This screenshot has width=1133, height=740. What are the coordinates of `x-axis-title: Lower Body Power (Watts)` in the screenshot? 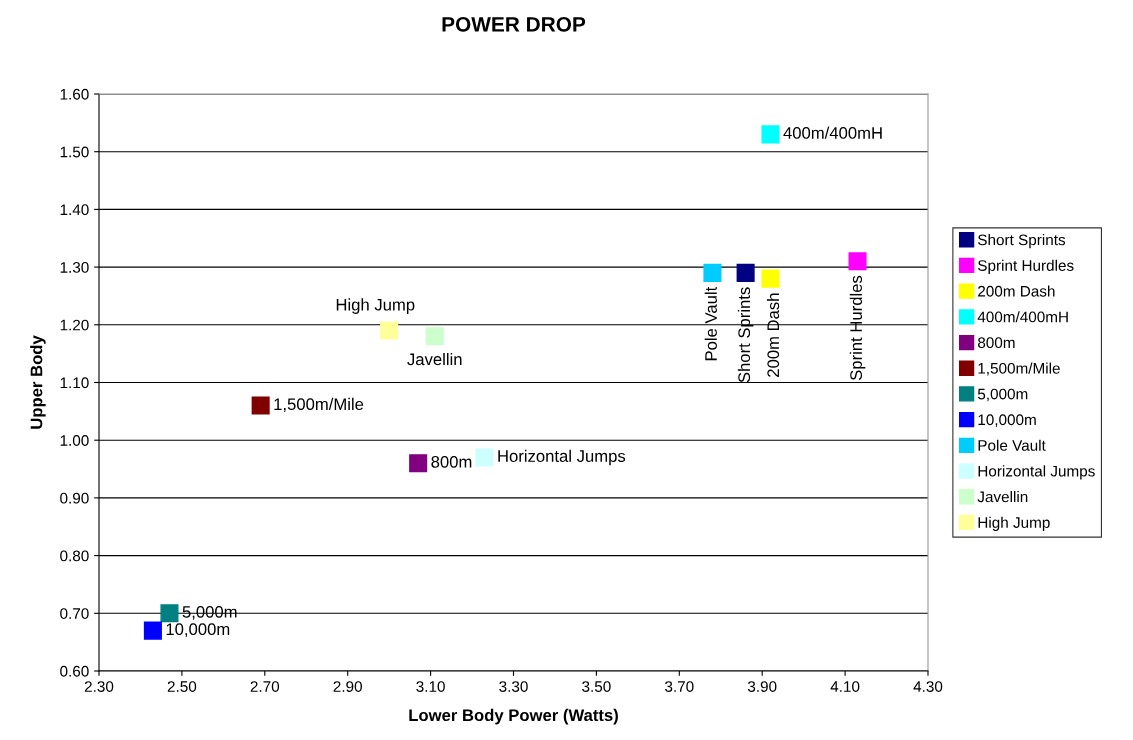 It's located at (513, 716).